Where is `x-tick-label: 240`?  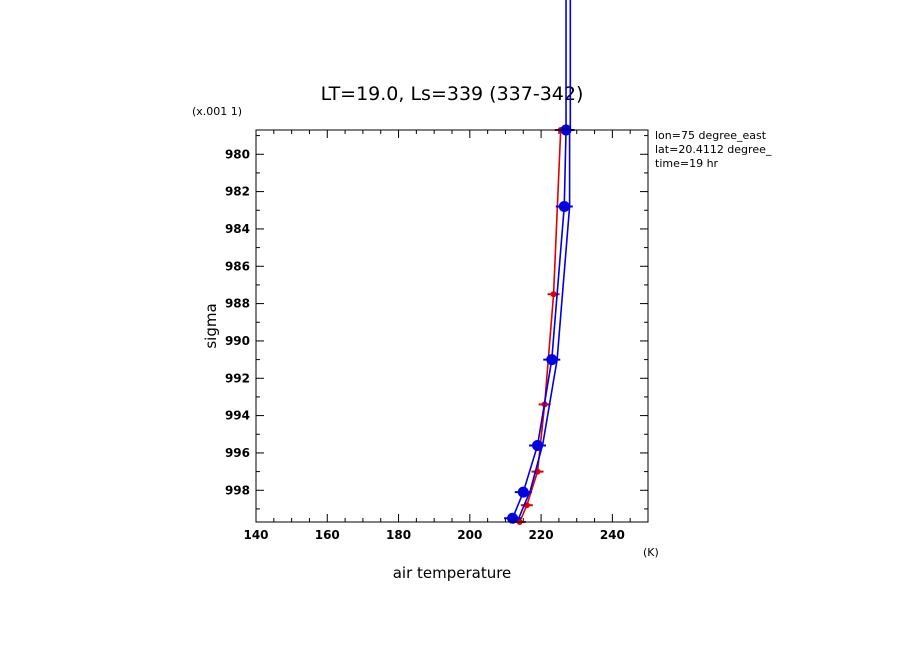 x-tick-label: 240 is located at coordinates (612, 535).